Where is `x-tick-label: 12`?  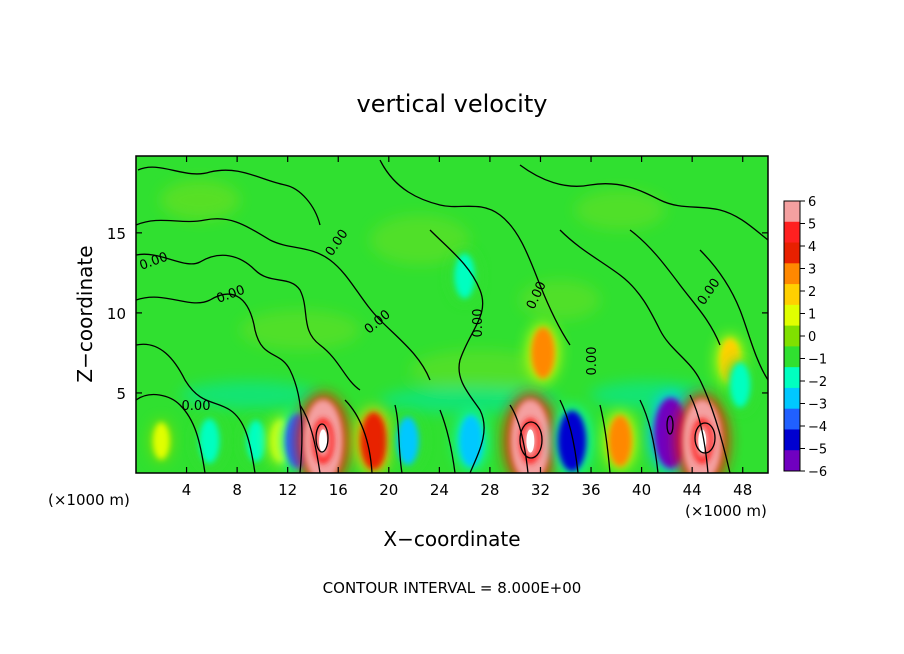
x-tick-label: 12 is located at coordinates (287, 490).